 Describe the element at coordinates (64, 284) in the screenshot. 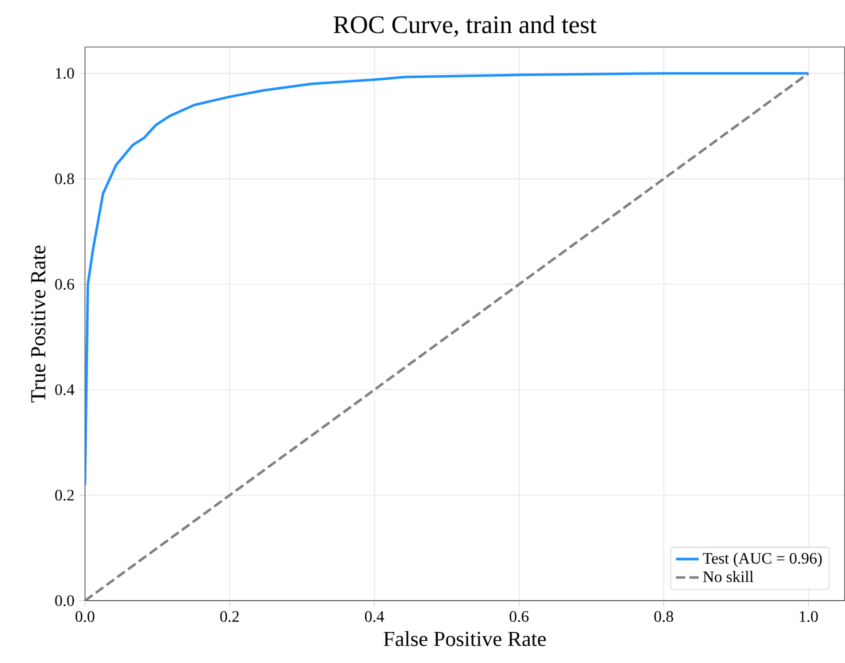

I see `y-tick-label: 0.6` at that location.